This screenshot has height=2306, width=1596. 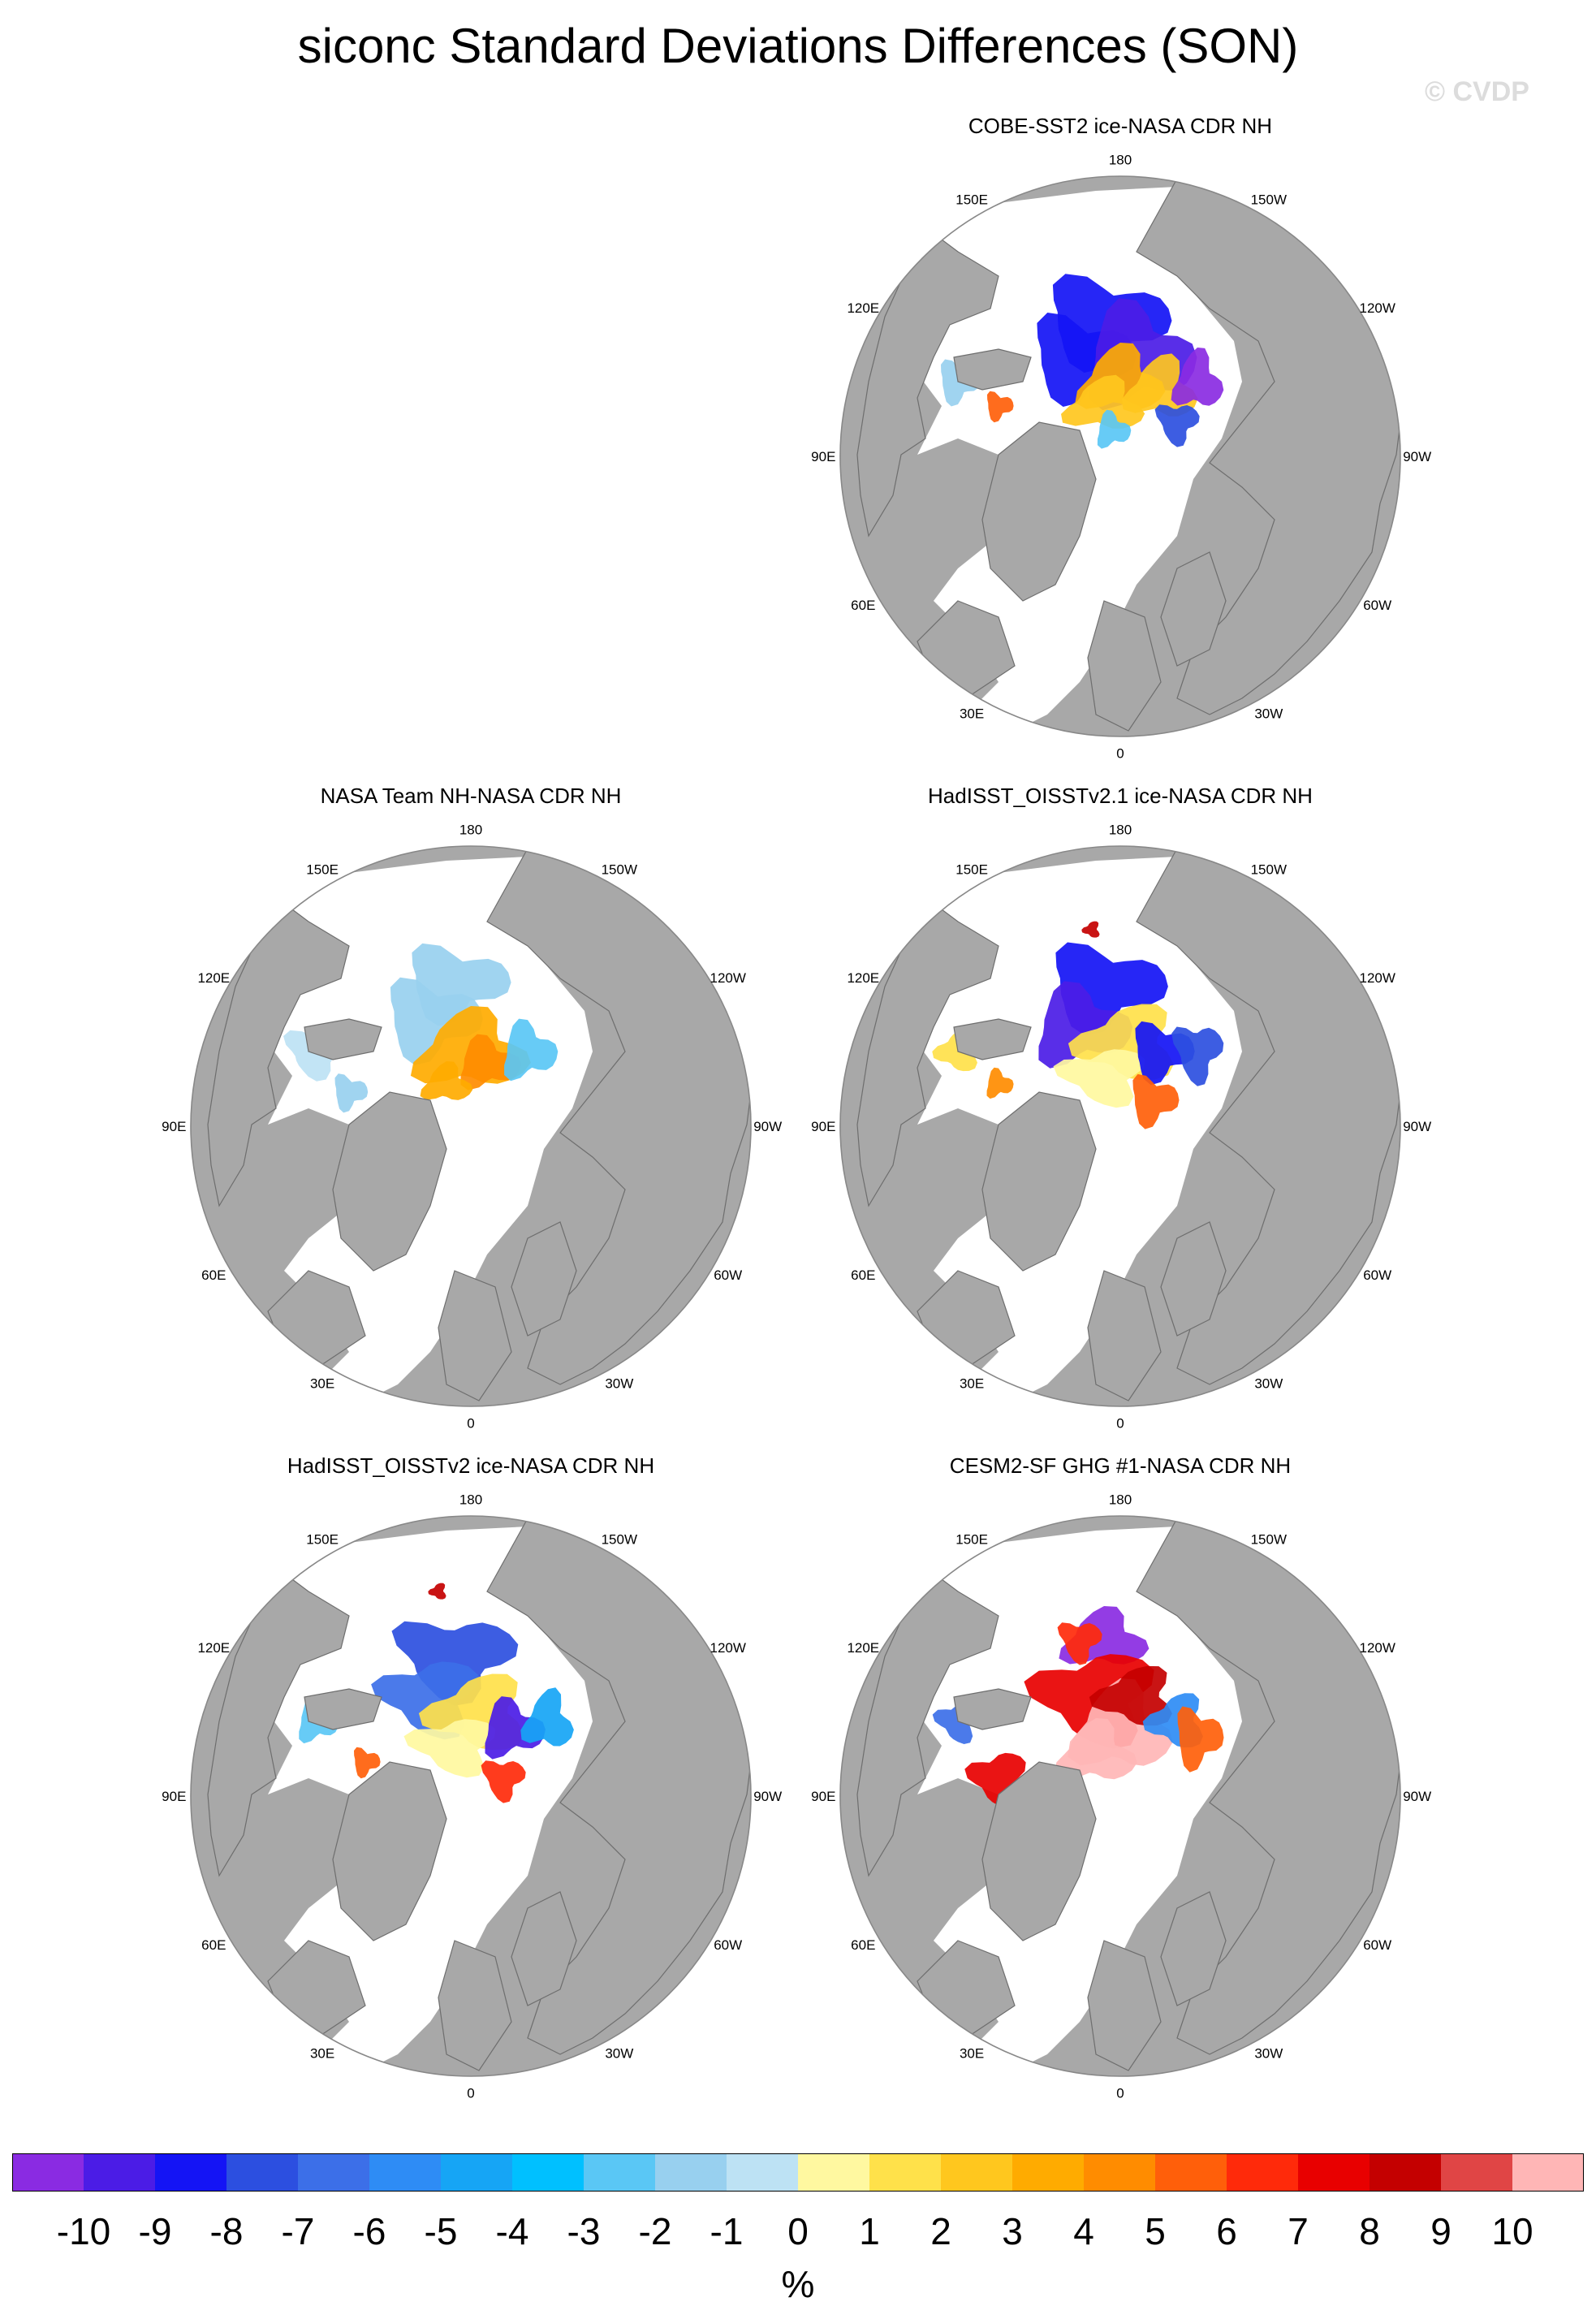 What do you see at coordinates (227, 2231) in the screenshot?
I see `colorbar-tick-label: -8` at bounding box center [227, 2231].